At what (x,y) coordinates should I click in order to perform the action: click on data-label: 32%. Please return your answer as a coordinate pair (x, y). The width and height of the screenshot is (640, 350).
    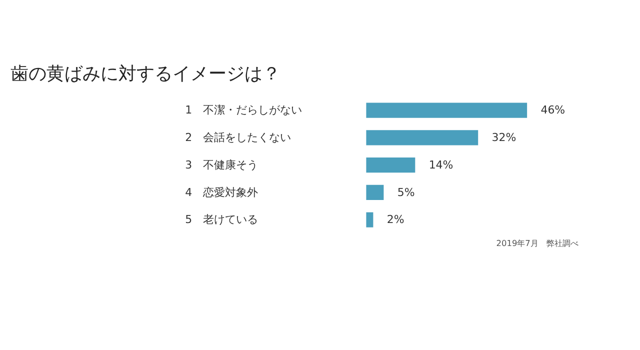
    Looking at the image, I should click on (504, 137).